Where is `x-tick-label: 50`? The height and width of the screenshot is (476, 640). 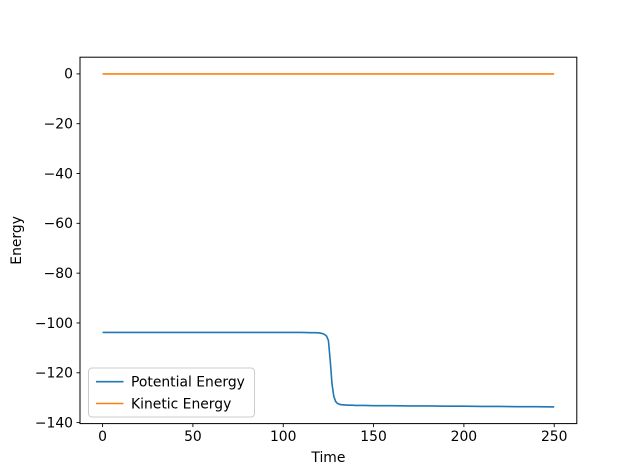 x-tick-label: 50 is located at coordinates (193, 437).